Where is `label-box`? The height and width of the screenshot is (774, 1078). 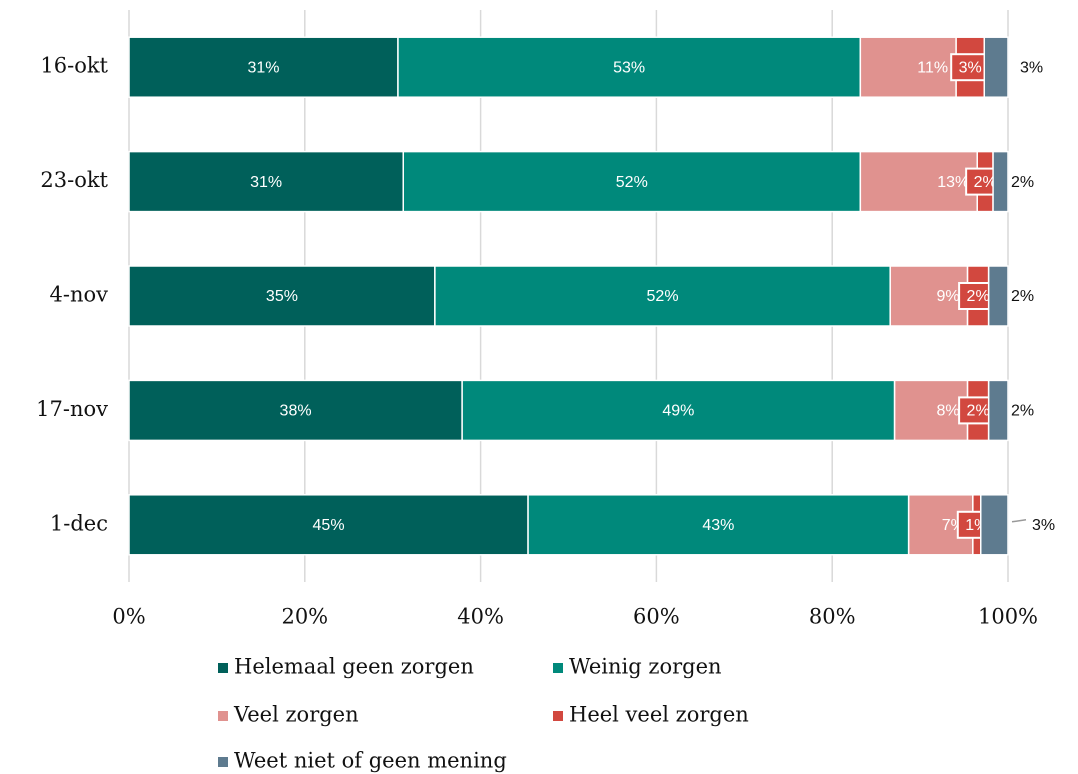
label-box is located at coordinates (970, 67).